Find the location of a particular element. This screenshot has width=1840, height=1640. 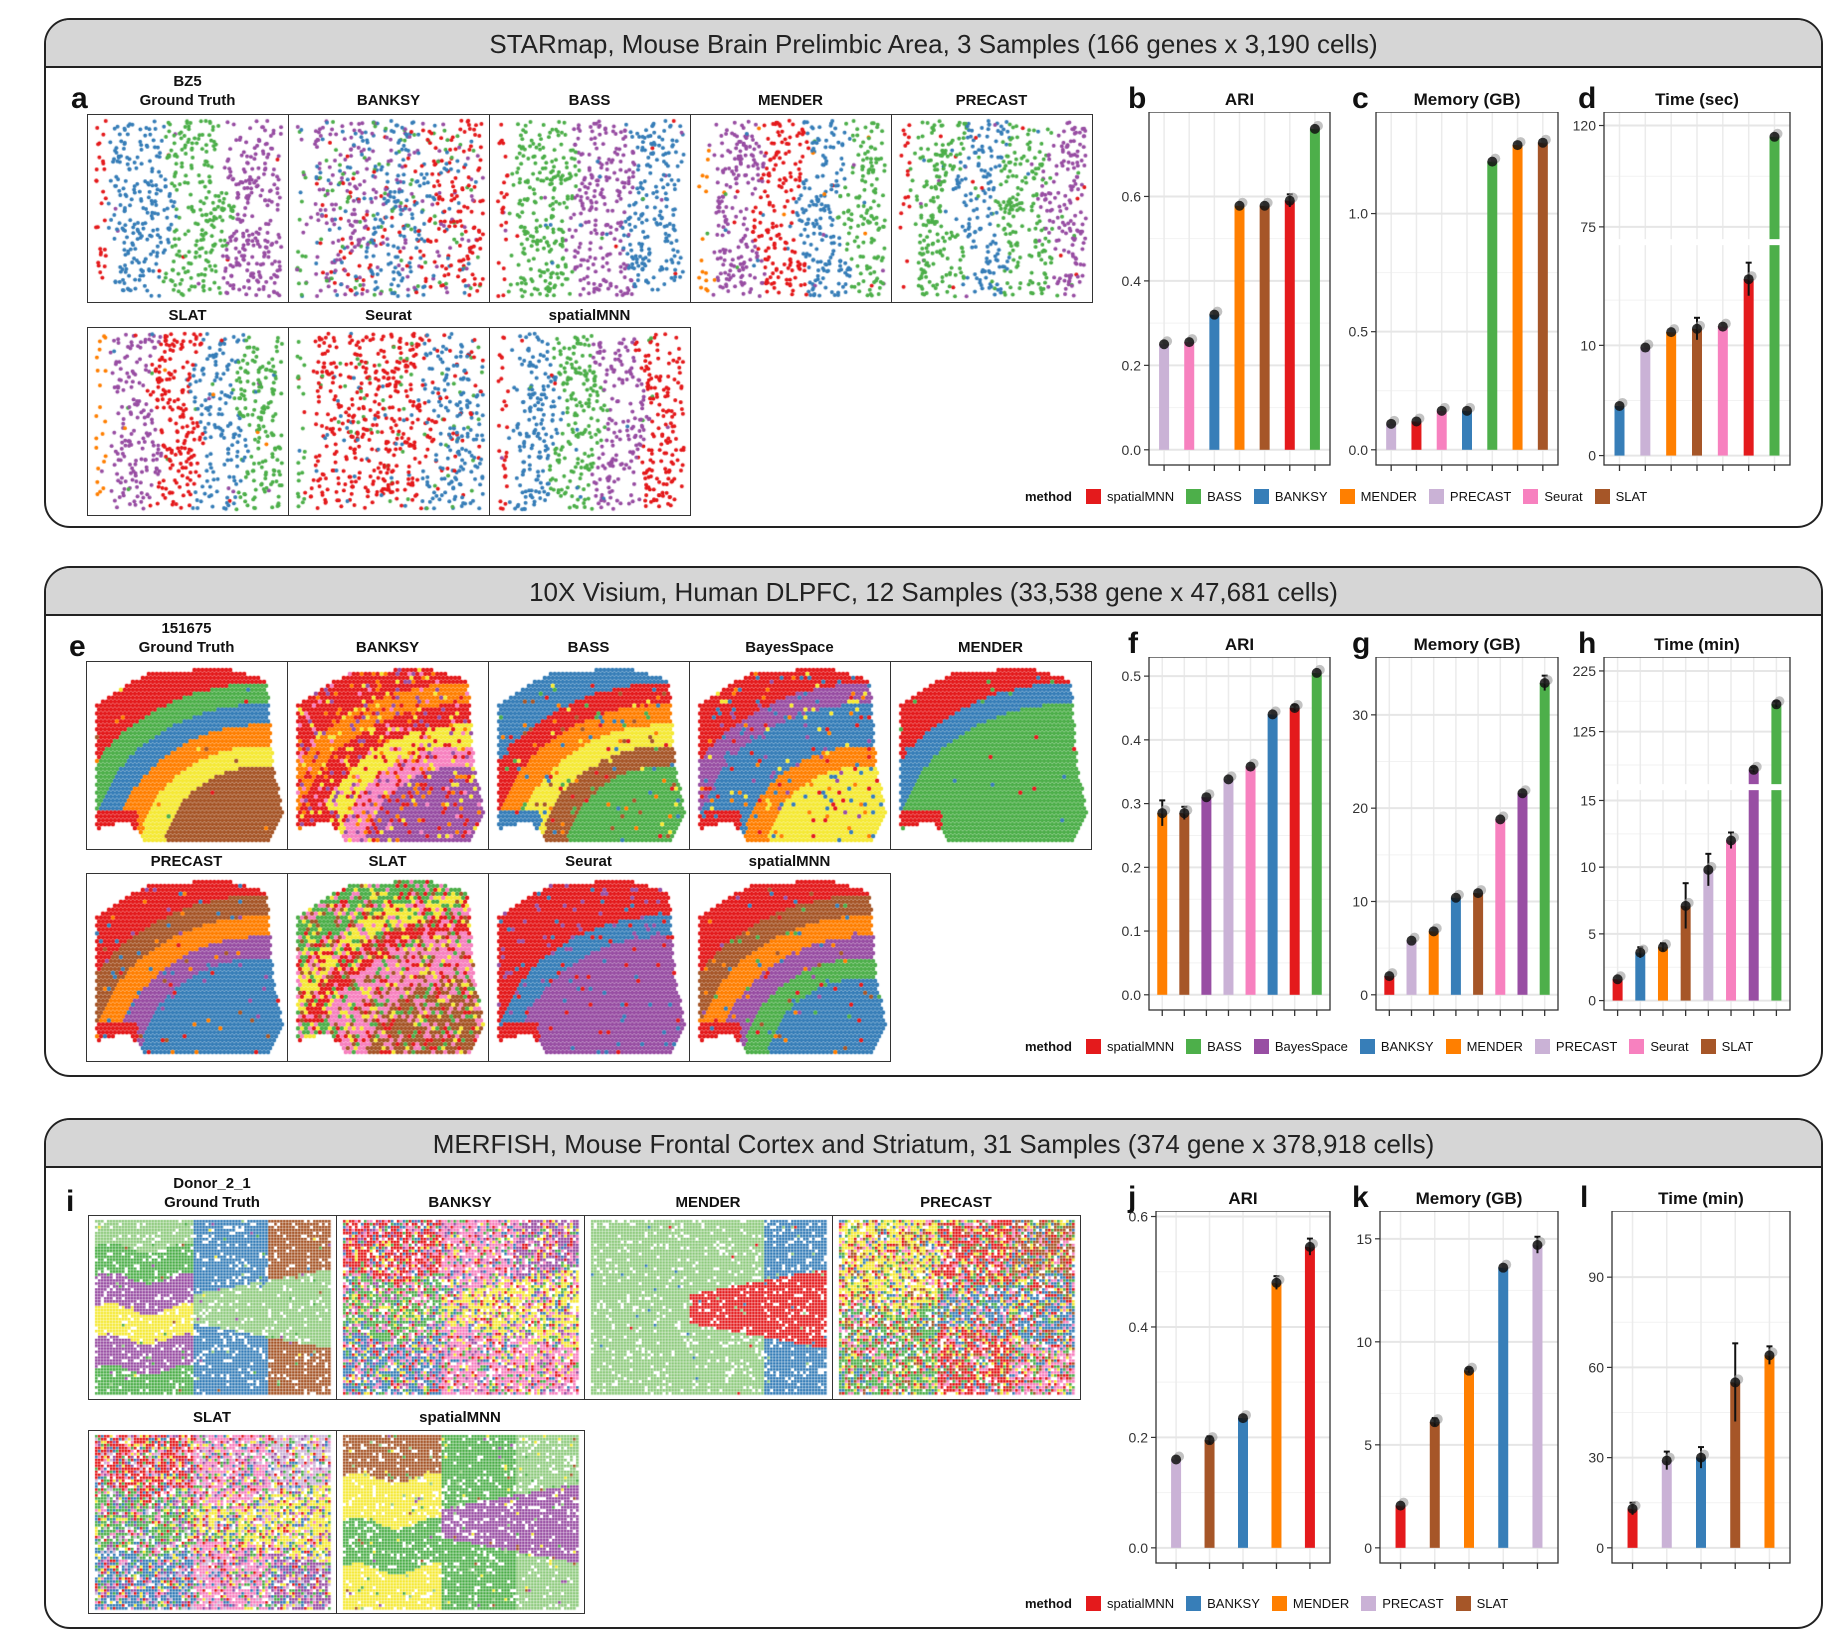

chart-letter: j is located at coordinates (1132, 1197).